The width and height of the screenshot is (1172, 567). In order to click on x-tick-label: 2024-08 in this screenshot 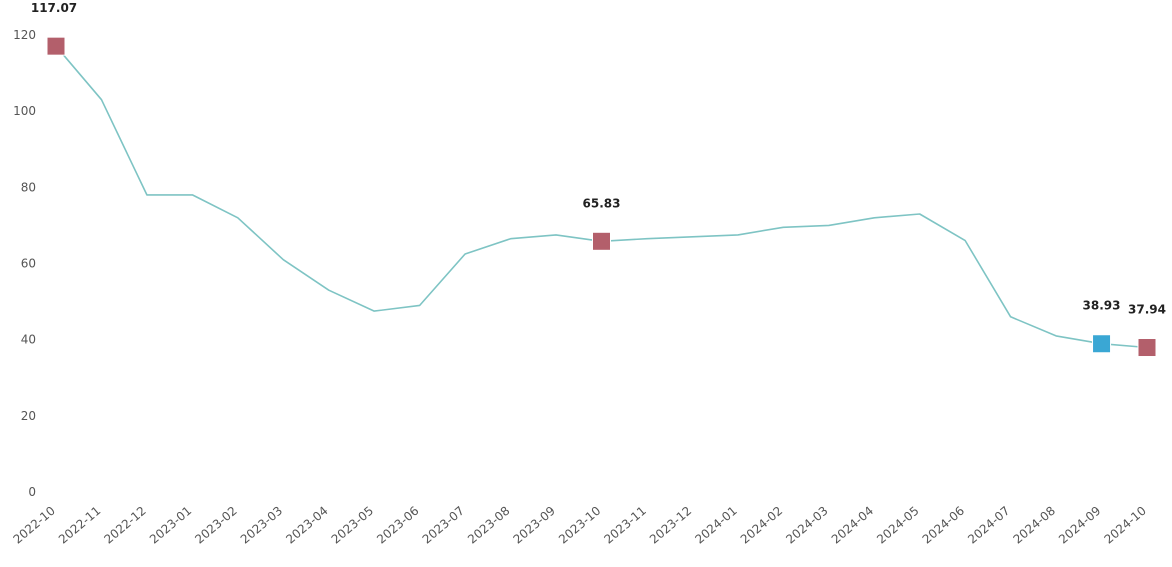, I will do `click(1034, 525)`.